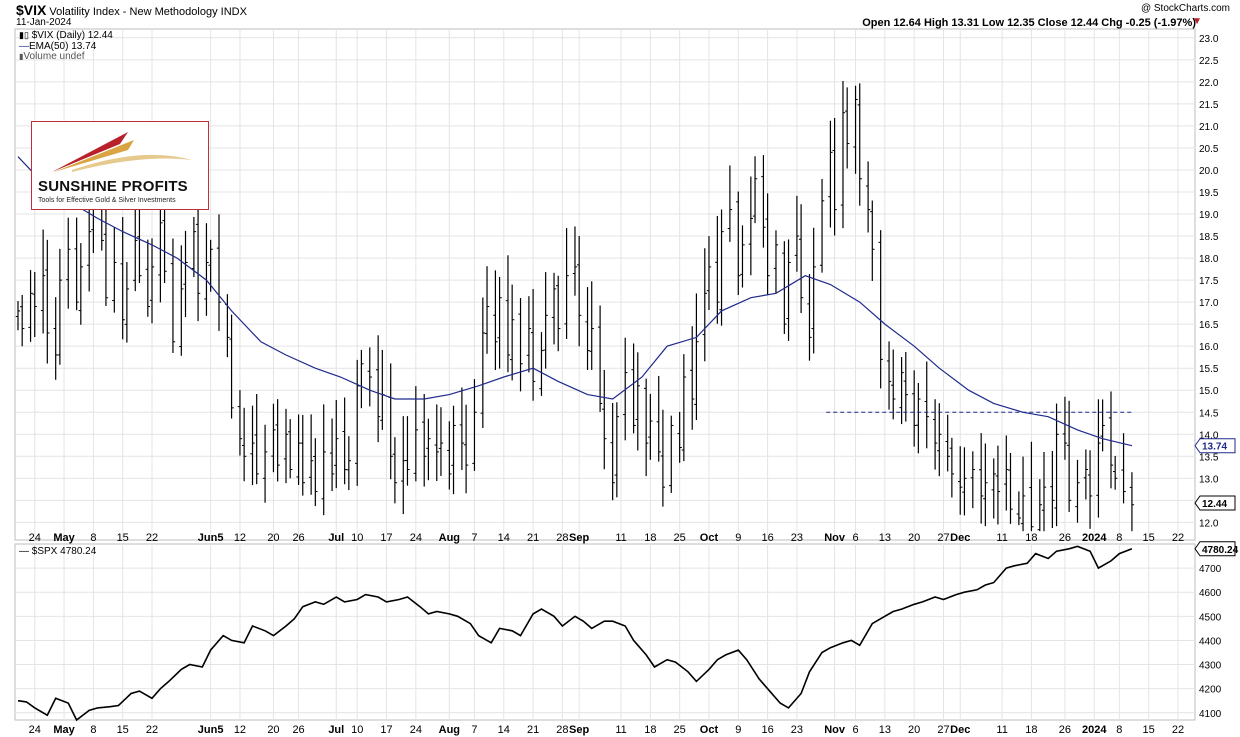 The height and width of the screenshot is (737, 1240). I want to click on x-tick-label: 10, so click(357, 730).